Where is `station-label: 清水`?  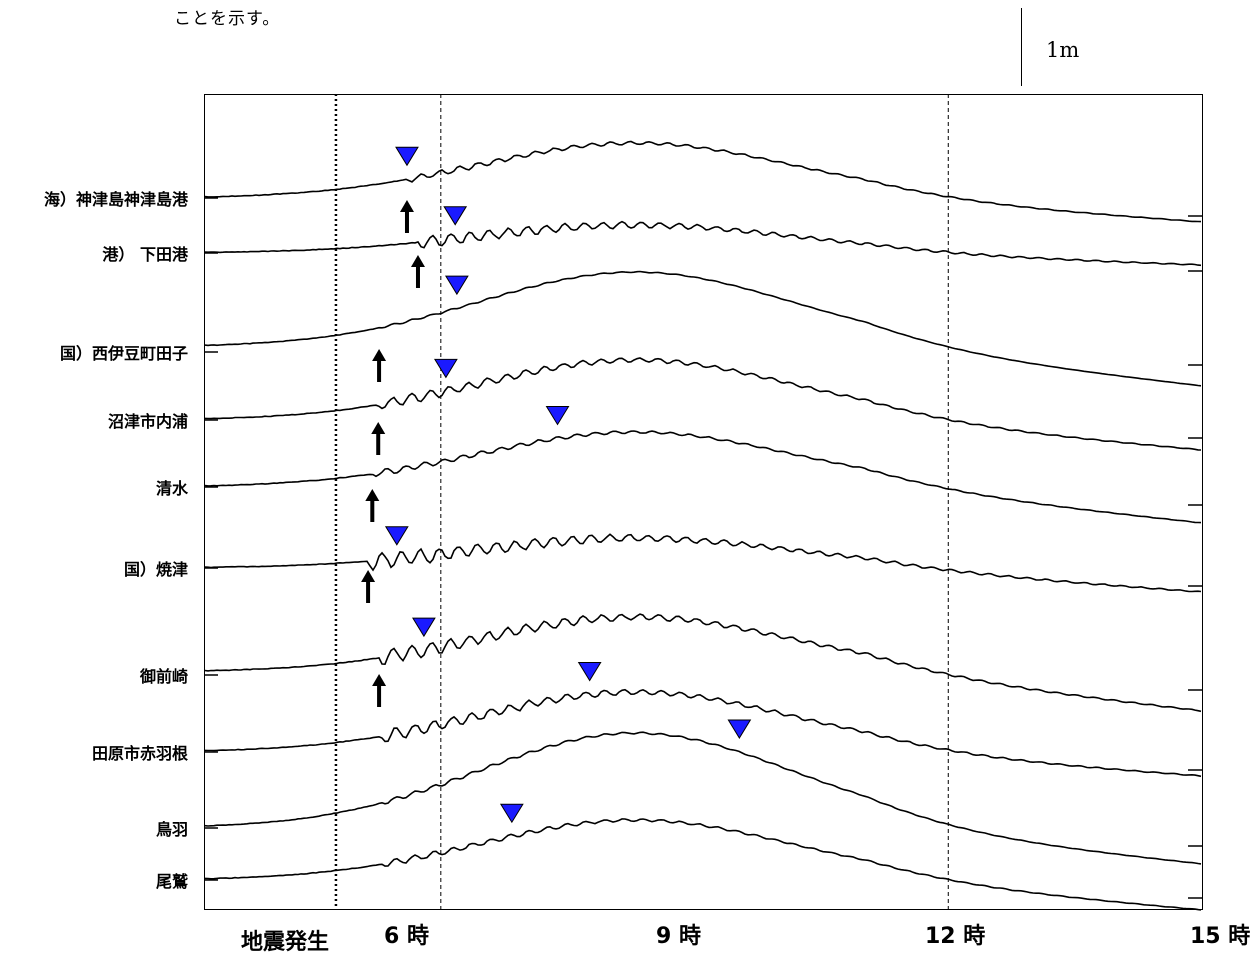
station-label: 清水 is located at coordinates (171, 488).